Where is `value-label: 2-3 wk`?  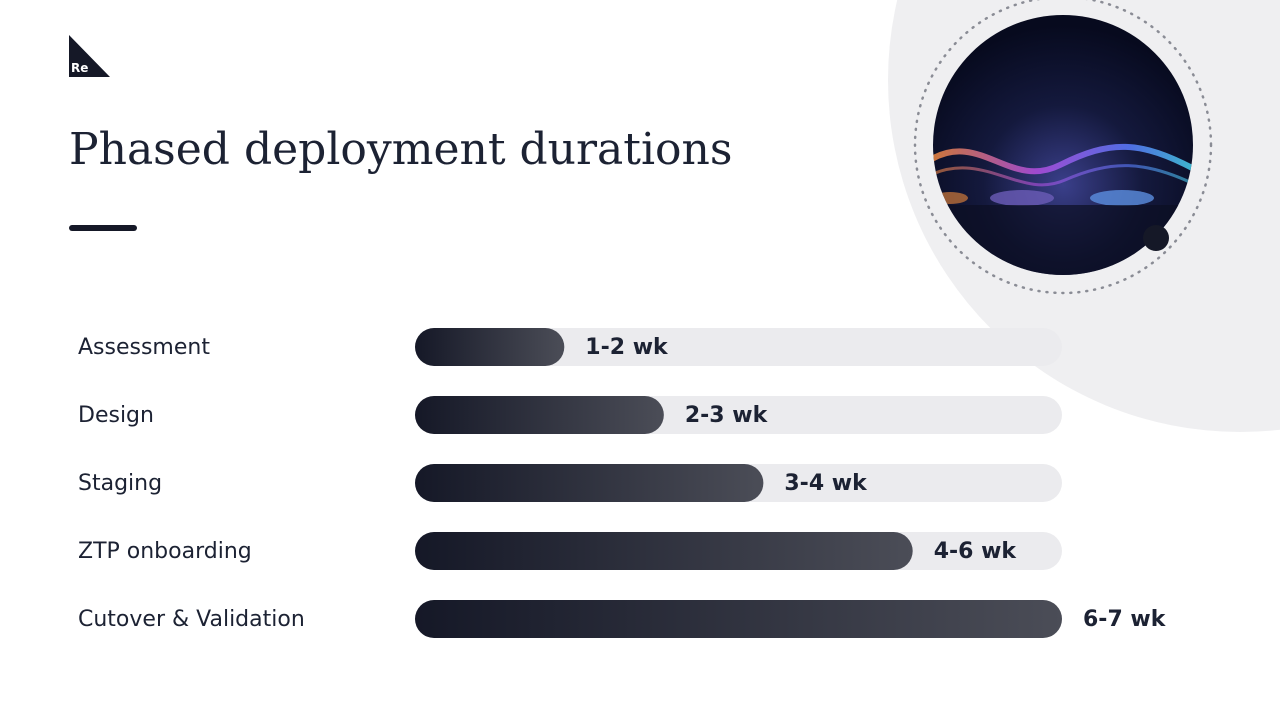 value-label: 2-3 wk is located at coordinates (727, 415).